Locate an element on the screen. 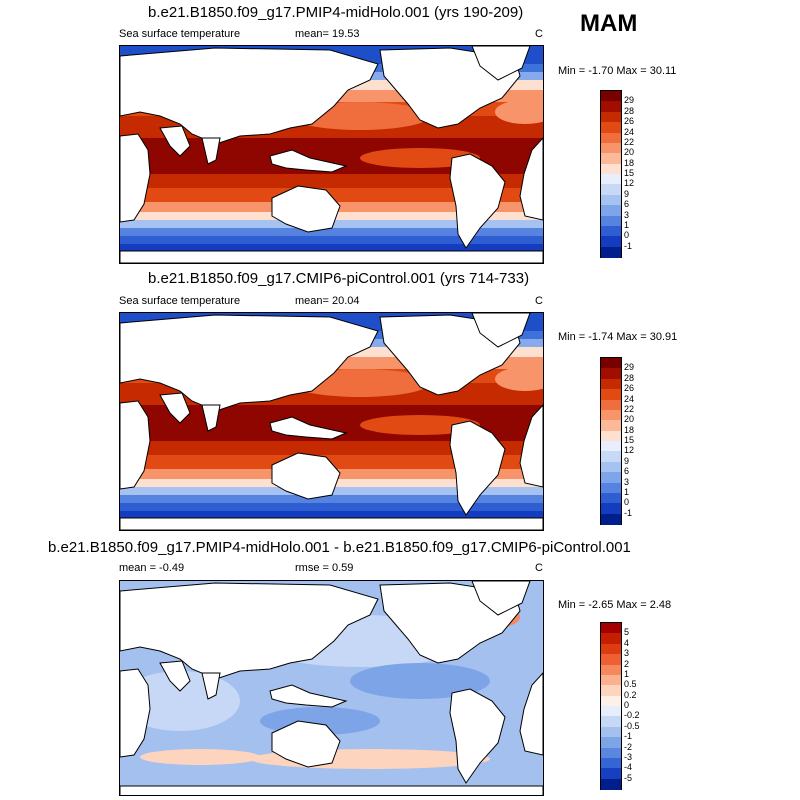 Image resolution: width=800 pixels, height=800 pixels. panel2-land-greenland is located at coordinates (501, 330).